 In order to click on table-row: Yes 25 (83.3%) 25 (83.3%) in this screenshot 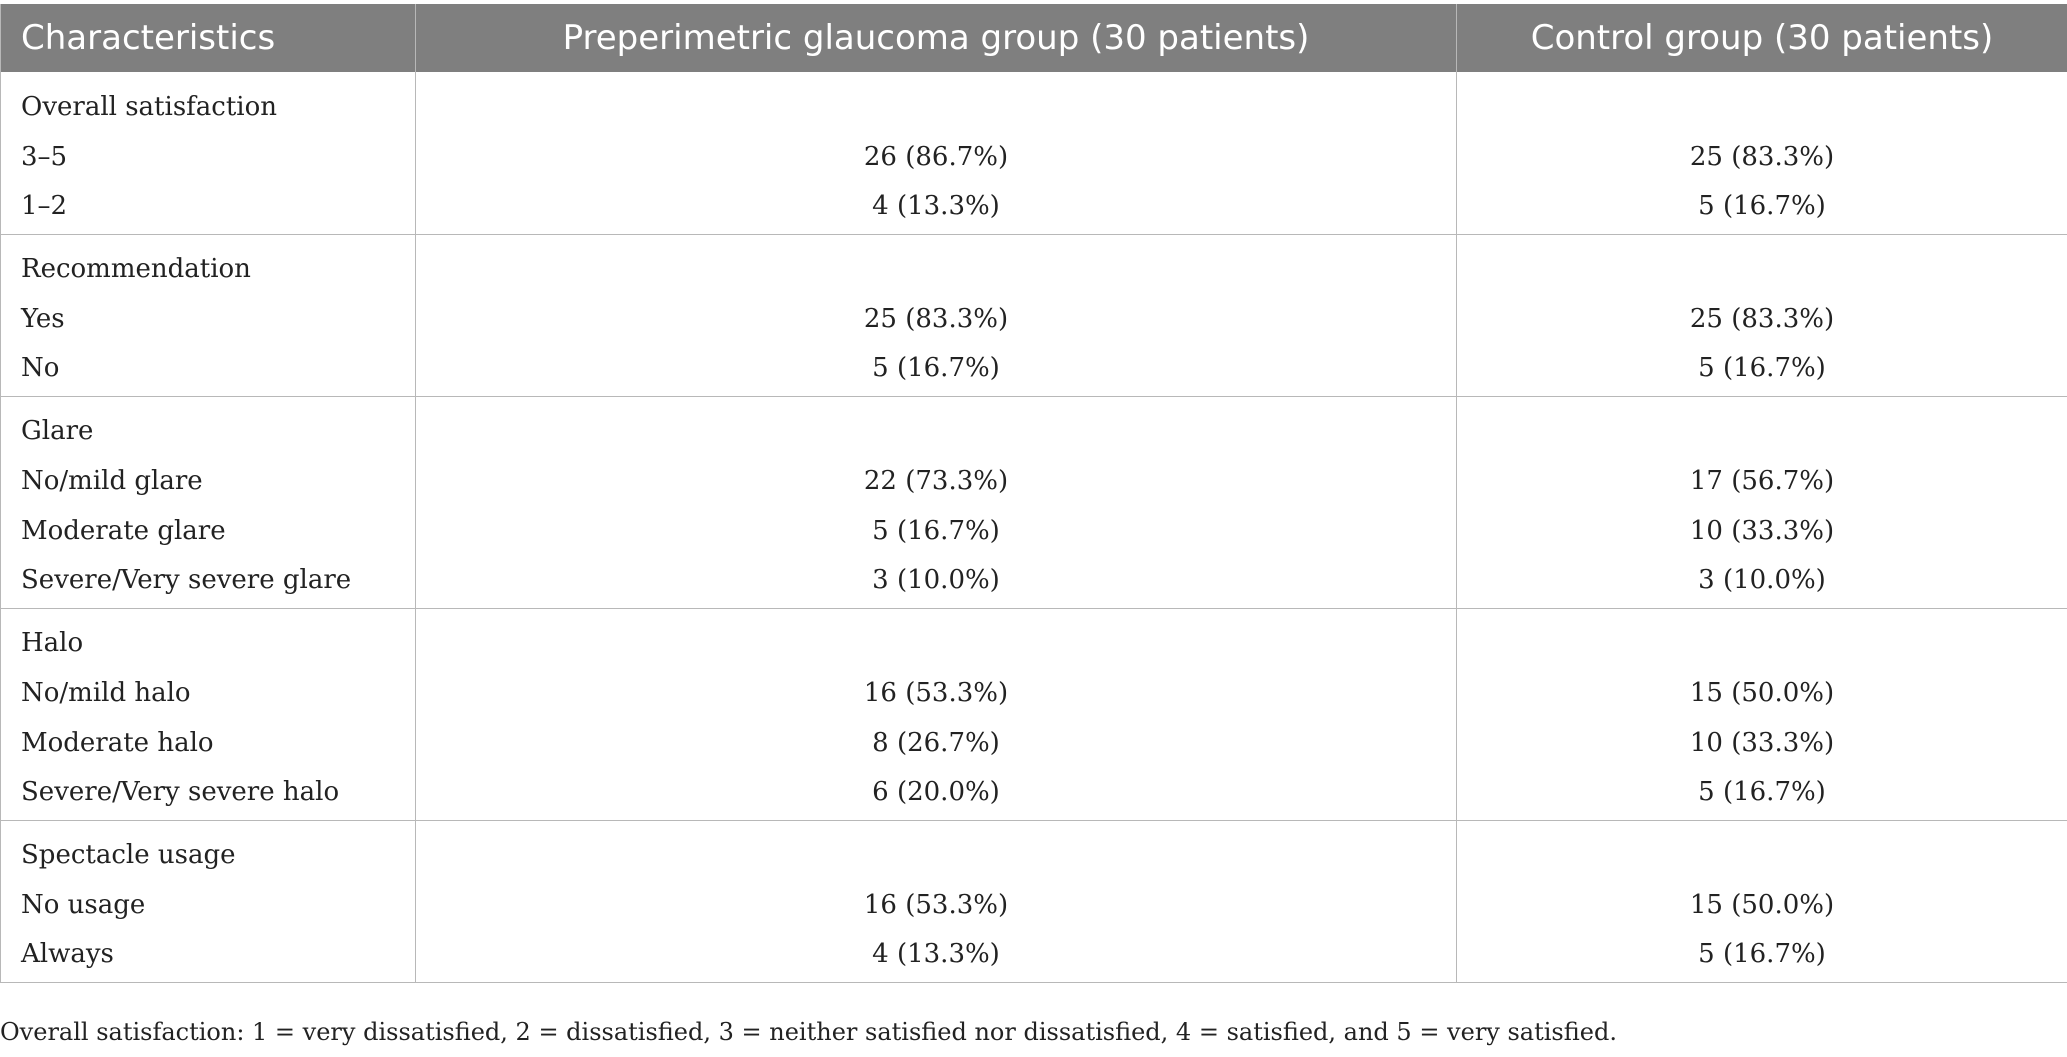, I will do `click(1033, 319)`.